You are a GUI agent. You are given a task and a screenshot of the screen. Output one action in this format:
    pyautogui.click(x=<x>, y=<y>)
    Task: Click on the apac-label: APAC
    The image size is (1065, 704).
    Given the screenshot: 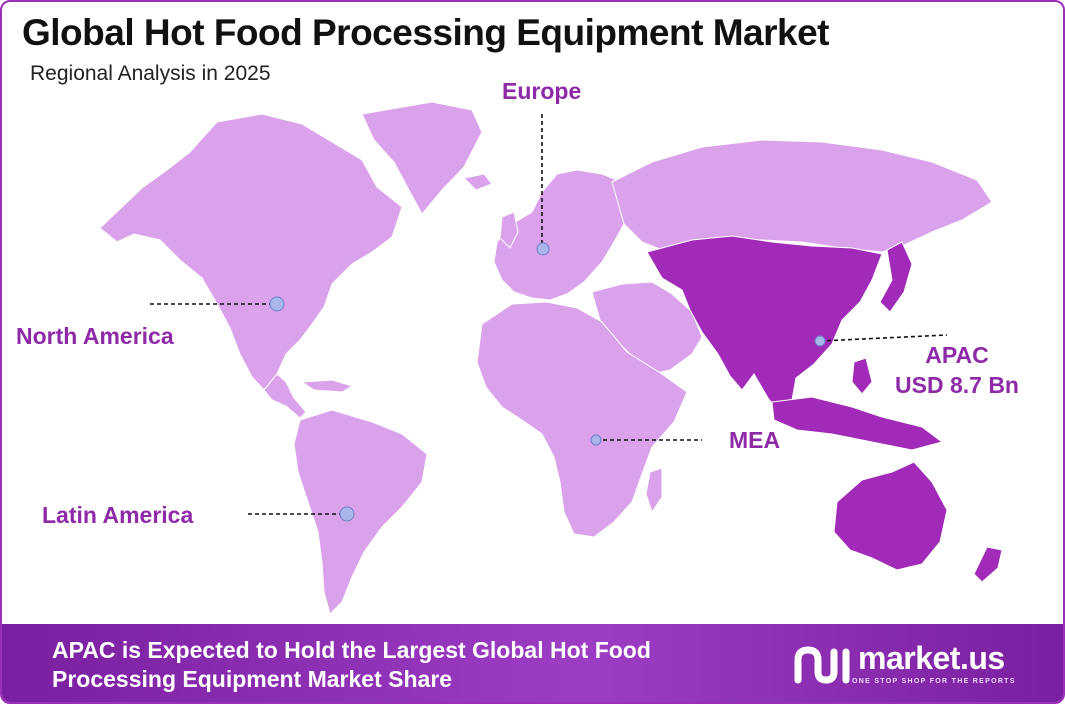 What is the action you would take?
    pyautogui.click(x=957, y=355)
    